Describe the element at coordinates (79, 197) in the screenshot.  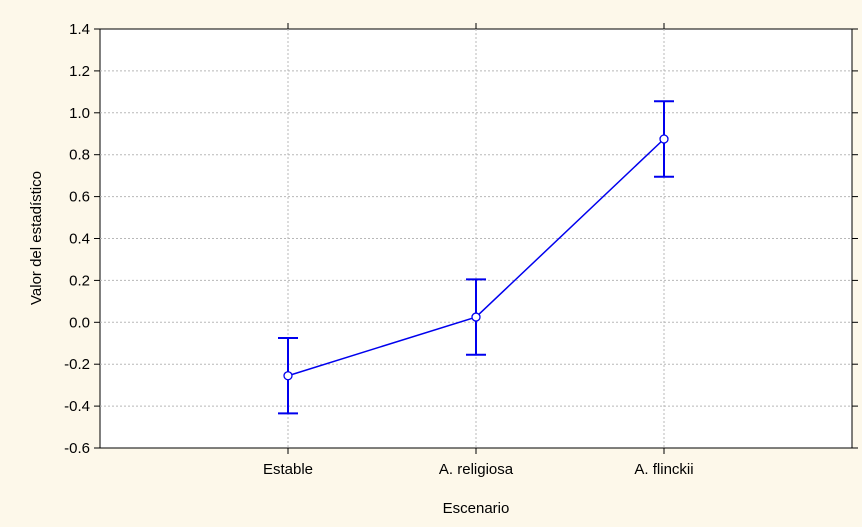
I see `y-tick-label: 0.6` at that location.